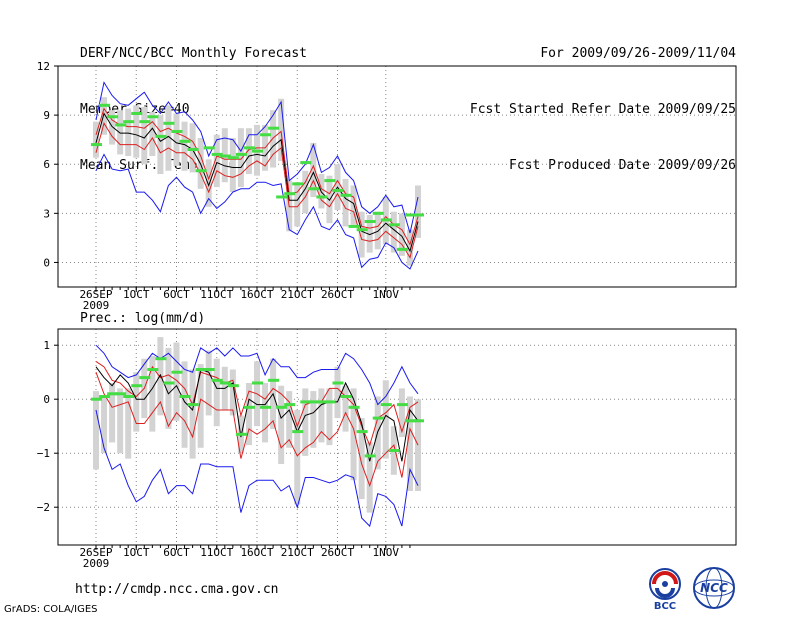 This screenshot has height=618, width=800. What do you see at coordinates (714, 588) in the screenshot?
I see `ncc-logo-icon: NCC` at bounding box center [714, 588].